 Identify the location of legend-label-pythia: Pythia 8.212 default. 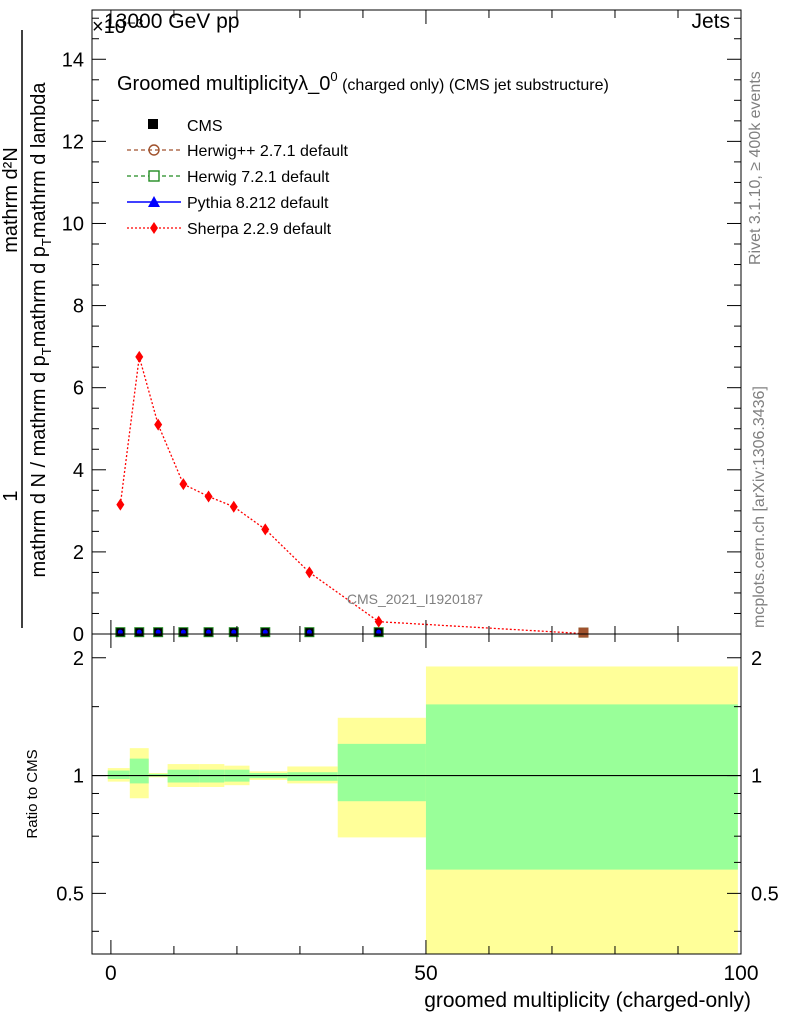
(258, 203).